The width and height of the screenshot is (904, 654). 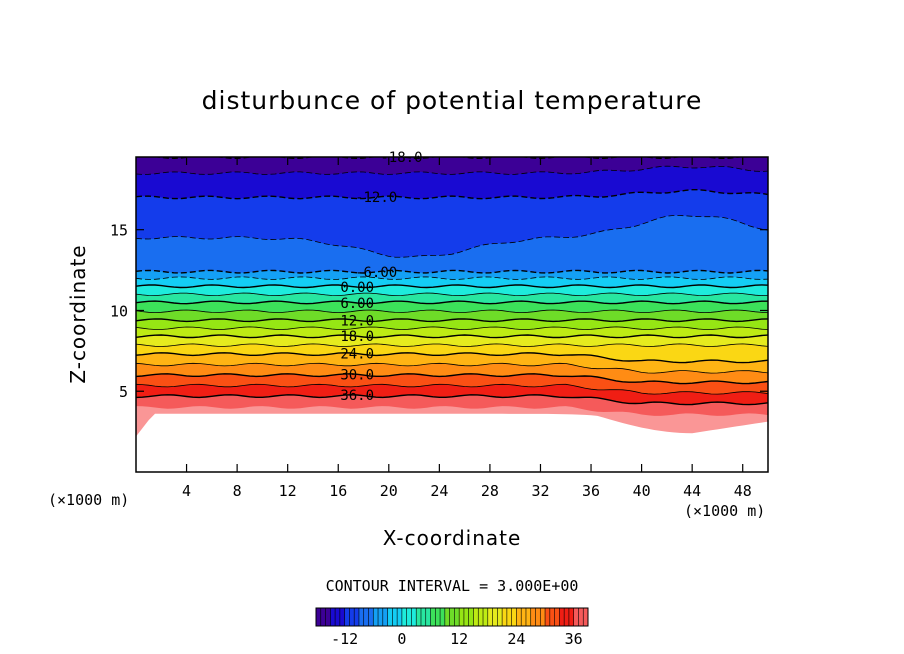 I want to click on terrain-mask, so click(x=452, y=442).